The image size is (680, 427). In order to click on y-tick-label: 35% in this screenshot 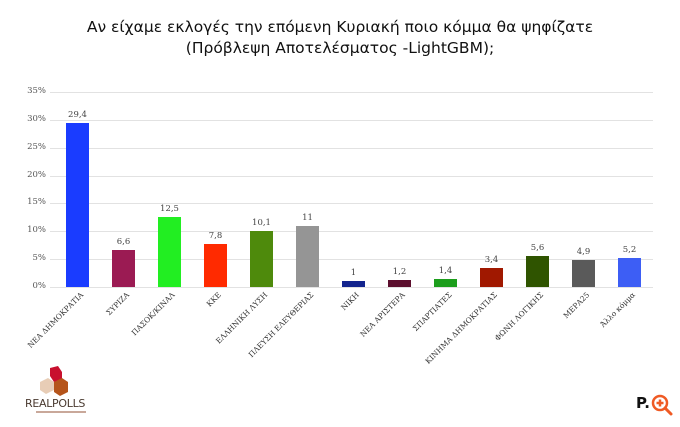, I will do `click(36, 91)`.